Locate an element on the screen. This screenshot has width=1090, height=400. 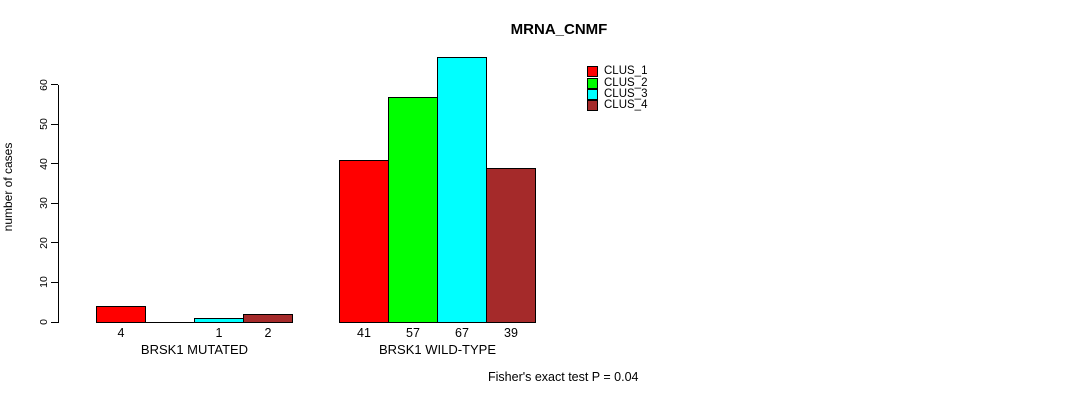
y-tick-label: 30 is located at coordinates (44, 203).